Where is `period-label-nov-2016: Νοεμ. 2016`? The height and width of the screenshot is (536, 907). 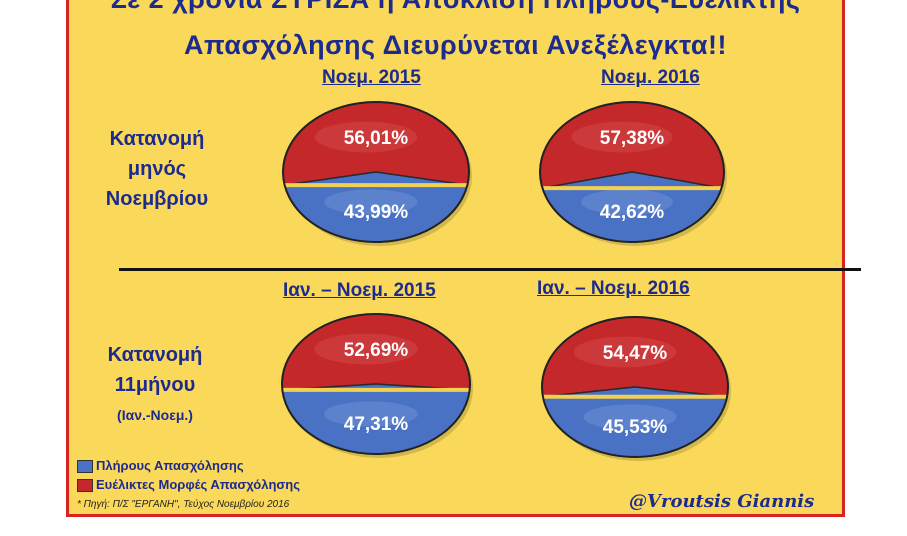
period-label-nov-2016: Νοεμ. 2016 is located at coordinates (650, 77).